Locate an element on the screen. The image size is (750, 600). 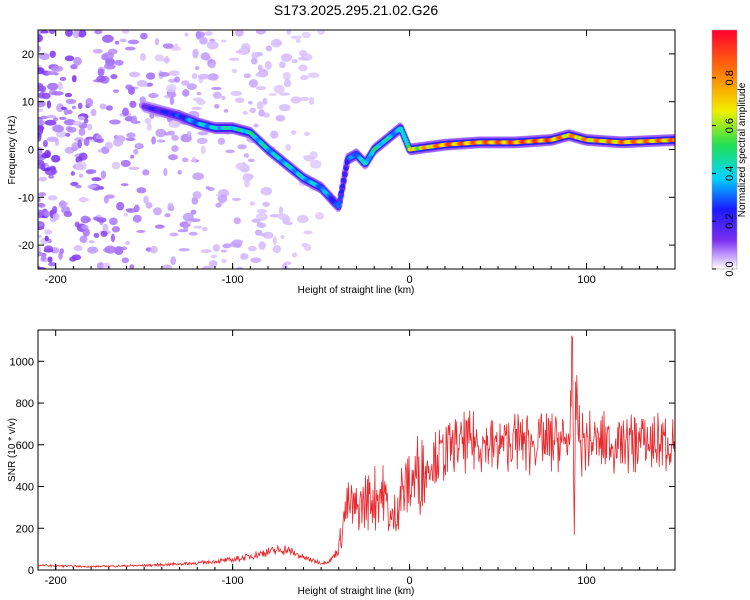
y-tick-label: -20 is located at coordinates (26, 246).